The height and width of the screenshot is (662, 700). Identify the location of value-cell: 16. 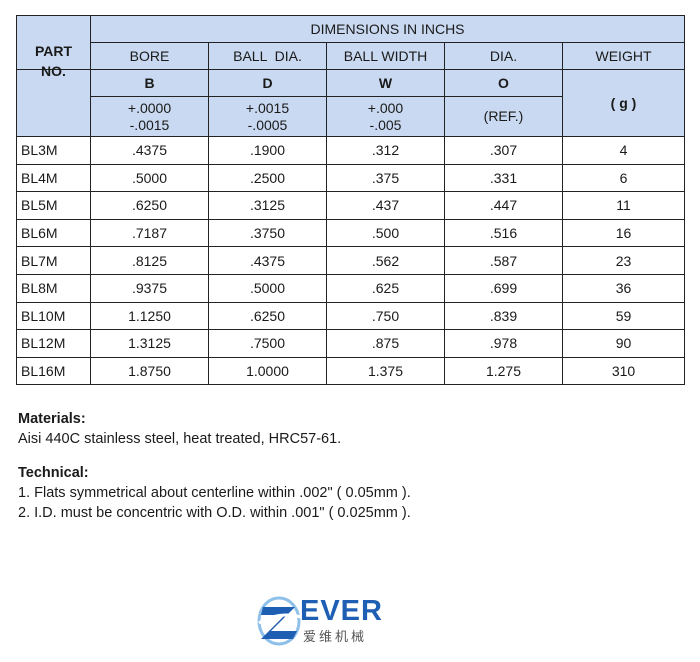
(623, 233).